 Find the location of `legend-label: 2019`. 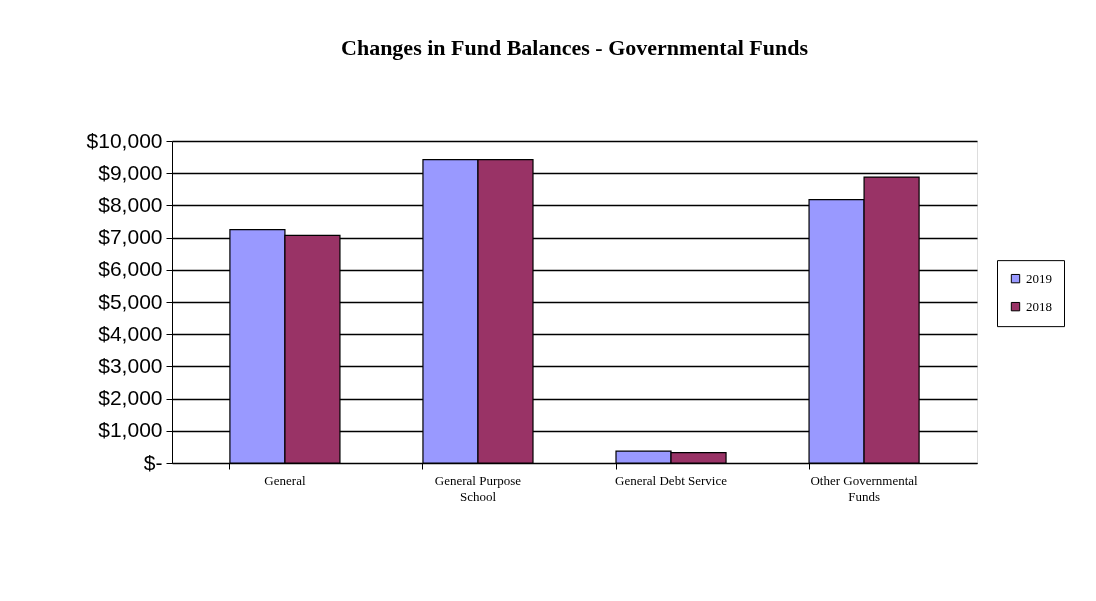

legend-label: 2019 is located at coordinates (1039, 278).